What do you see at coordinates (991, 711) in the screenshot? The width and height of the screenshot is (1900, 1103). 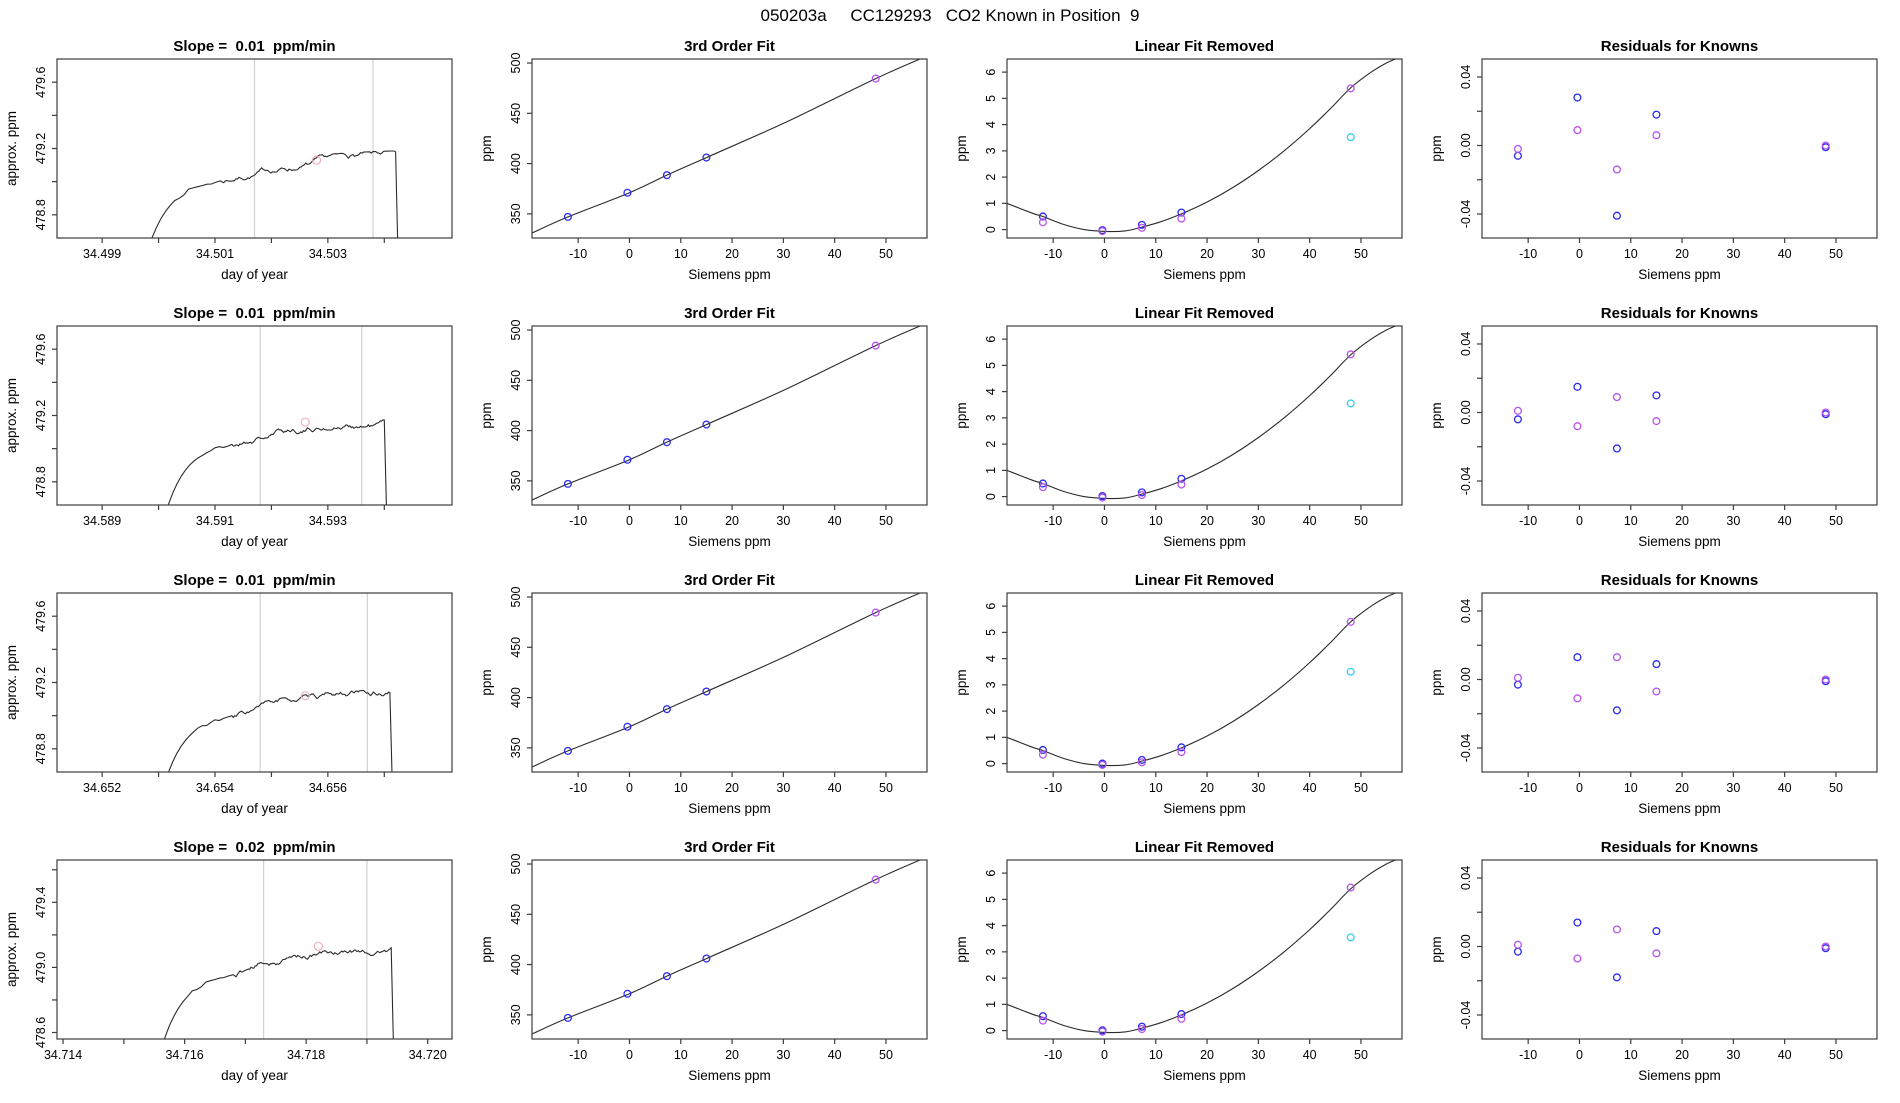 I see `y-tick-label: 2` at bounding box center [991, 711].